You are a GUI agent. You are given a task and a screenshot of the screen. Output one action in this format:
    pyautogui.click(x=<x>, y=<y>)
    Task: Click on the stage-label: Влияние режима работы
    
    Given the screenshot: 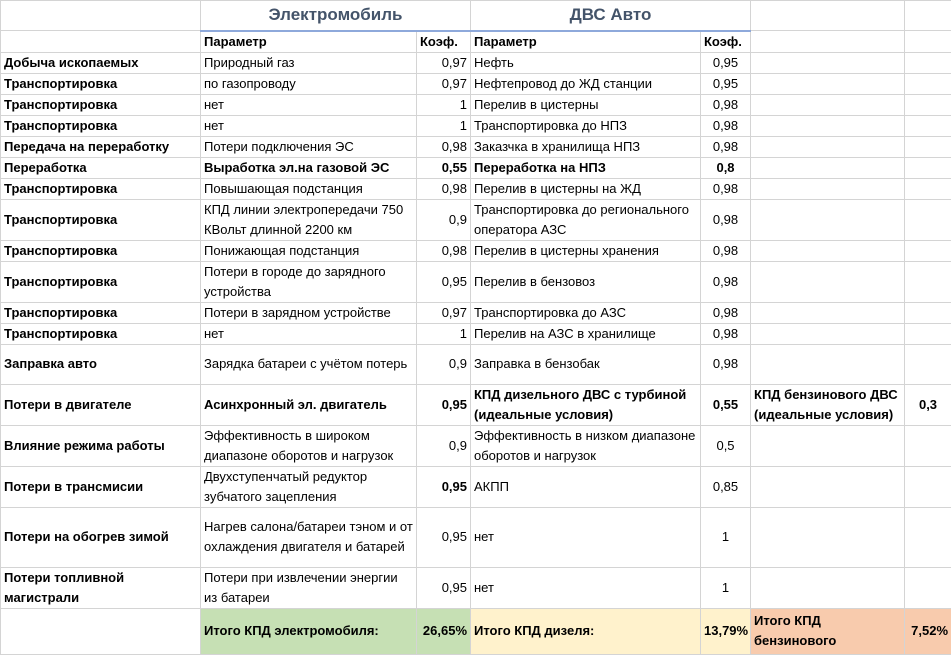 What is the action you would take?
    pyautogui.click(x=101, y=445)
    